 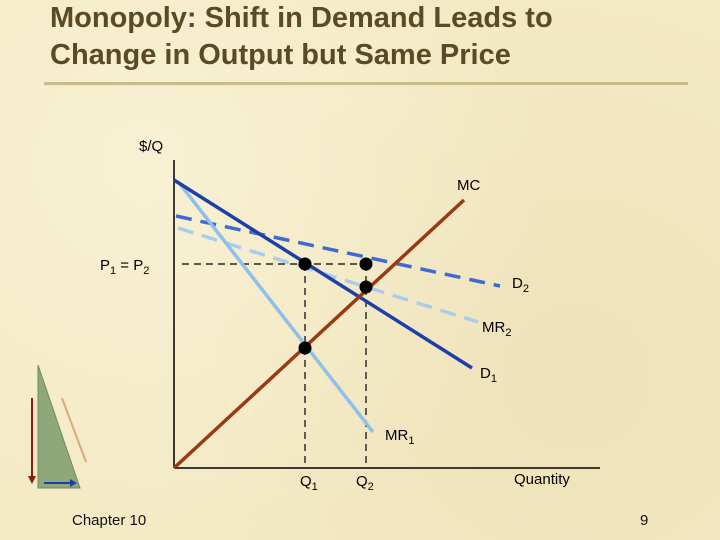 What do you see at coordinates (151, 146) in the screenshot?
I see `y-axis-label: $/Q` at bounding box center [151, 146].